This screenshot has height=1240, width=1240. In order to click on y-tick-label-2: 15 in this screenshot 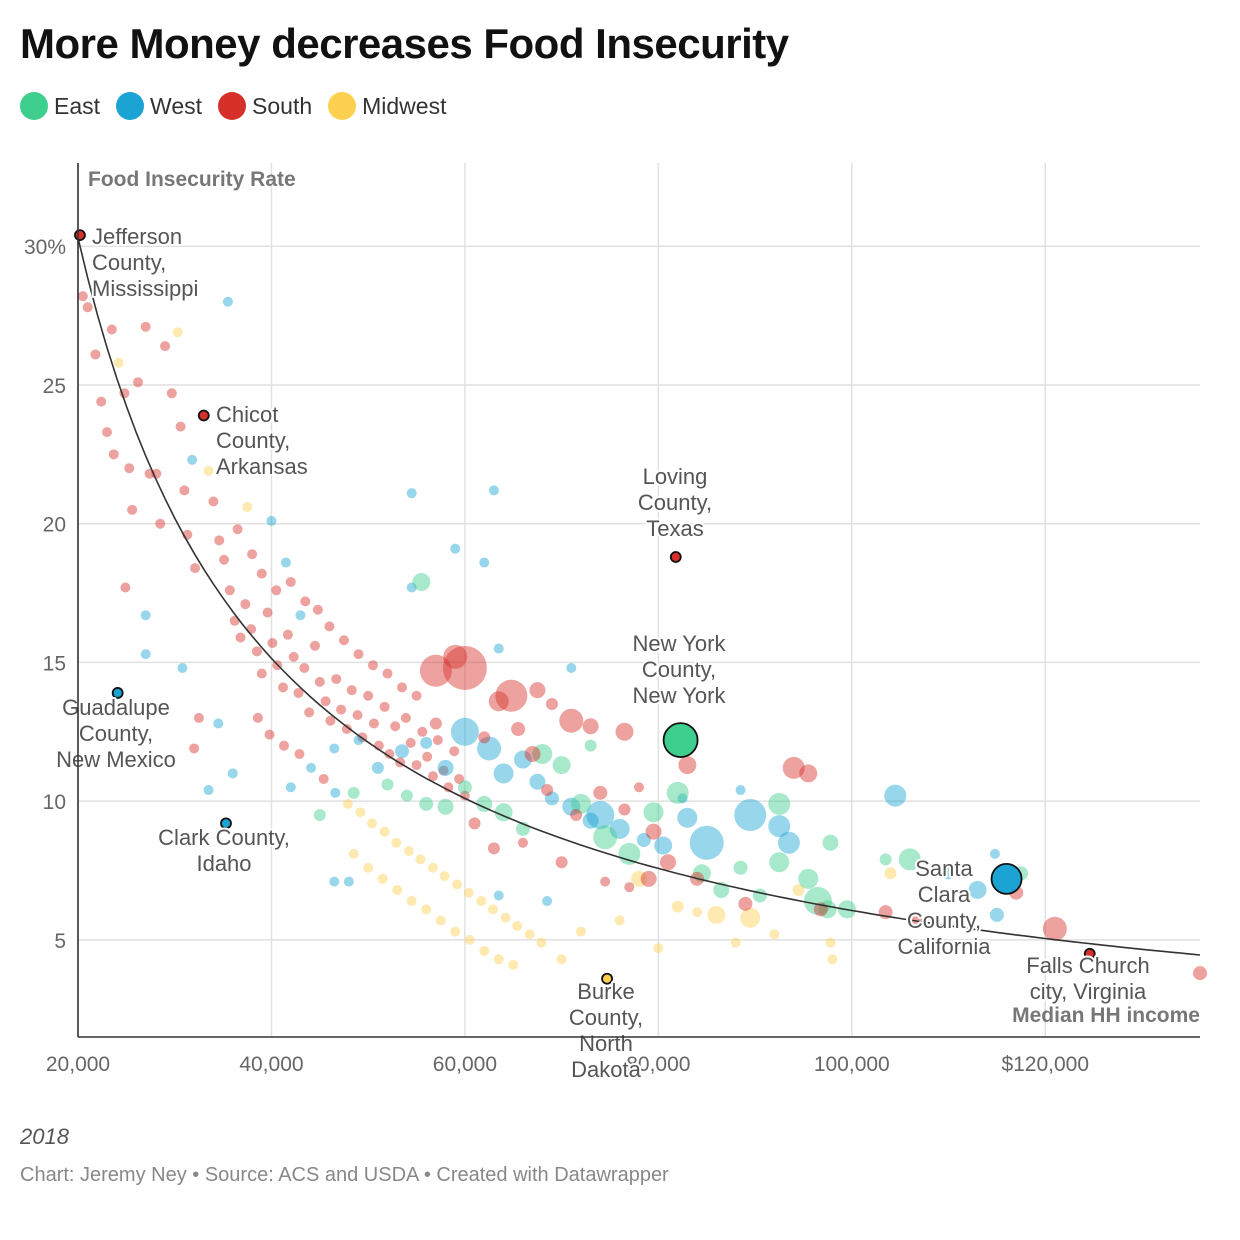, I will do `click(54, 663)`.